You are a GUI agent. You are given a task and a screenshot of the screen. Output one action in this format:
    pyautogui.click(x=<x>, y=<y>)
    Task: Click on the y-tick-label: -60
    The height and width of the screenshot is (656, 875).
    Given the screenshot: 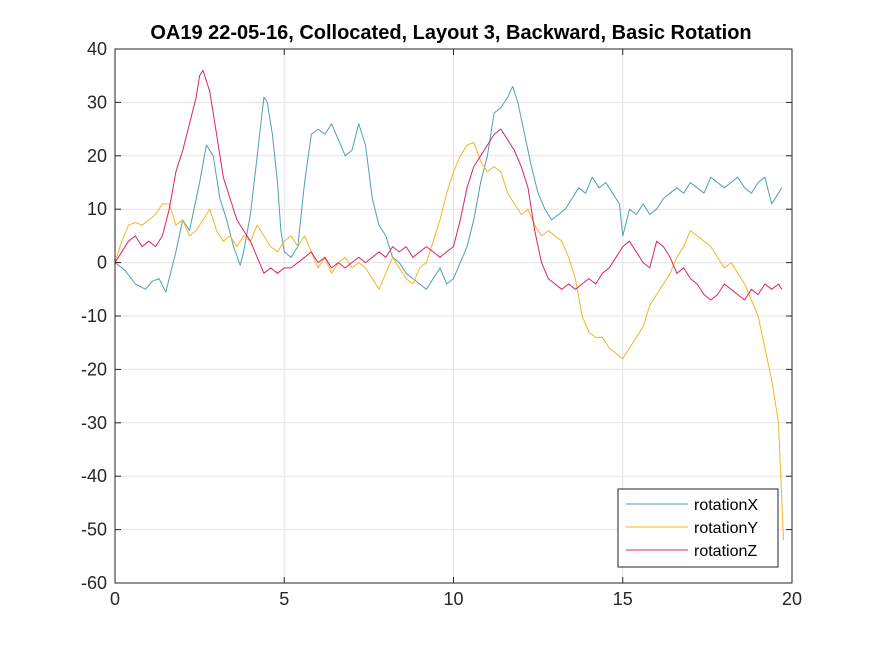 What is the action you would take?
    pyautogui.click(x=94, y=583)
    